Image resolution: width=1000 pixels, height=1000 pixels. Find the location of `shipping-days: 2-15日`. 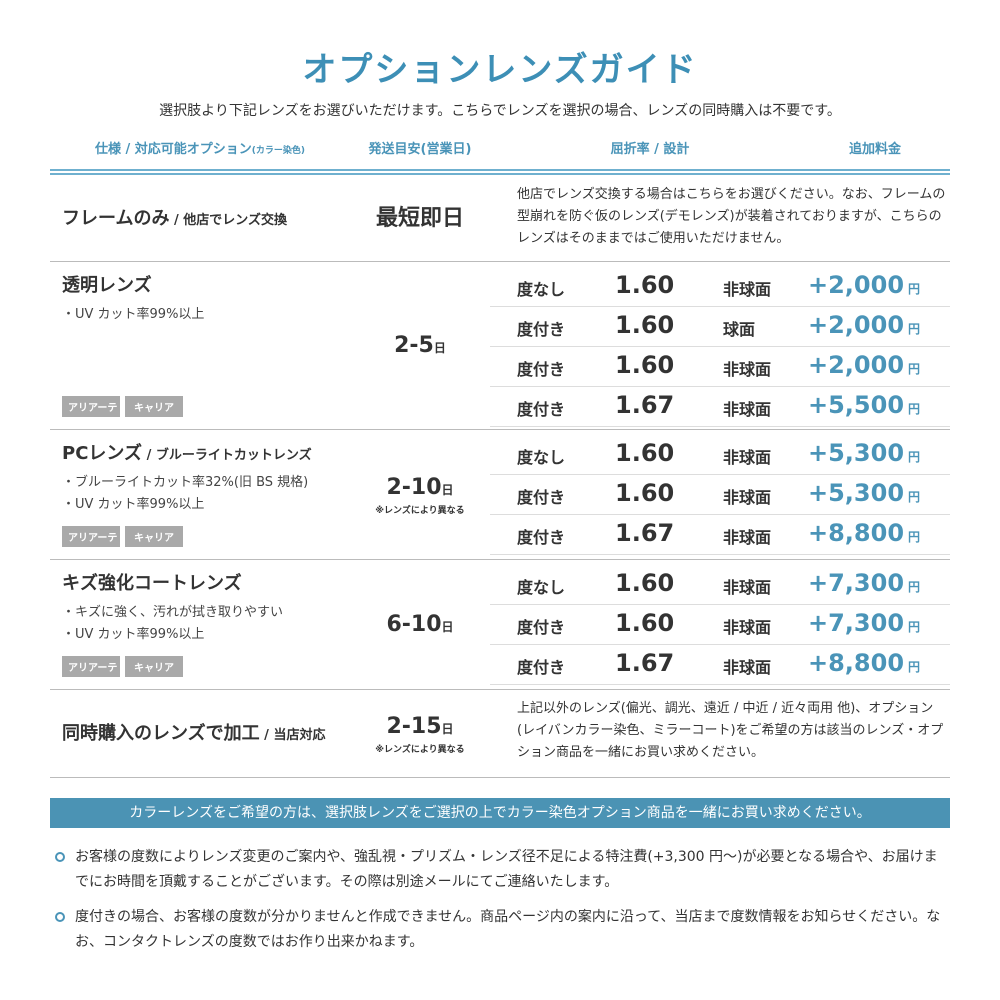

shipping-days: 2-15日 is located at coordinates (420, 728).